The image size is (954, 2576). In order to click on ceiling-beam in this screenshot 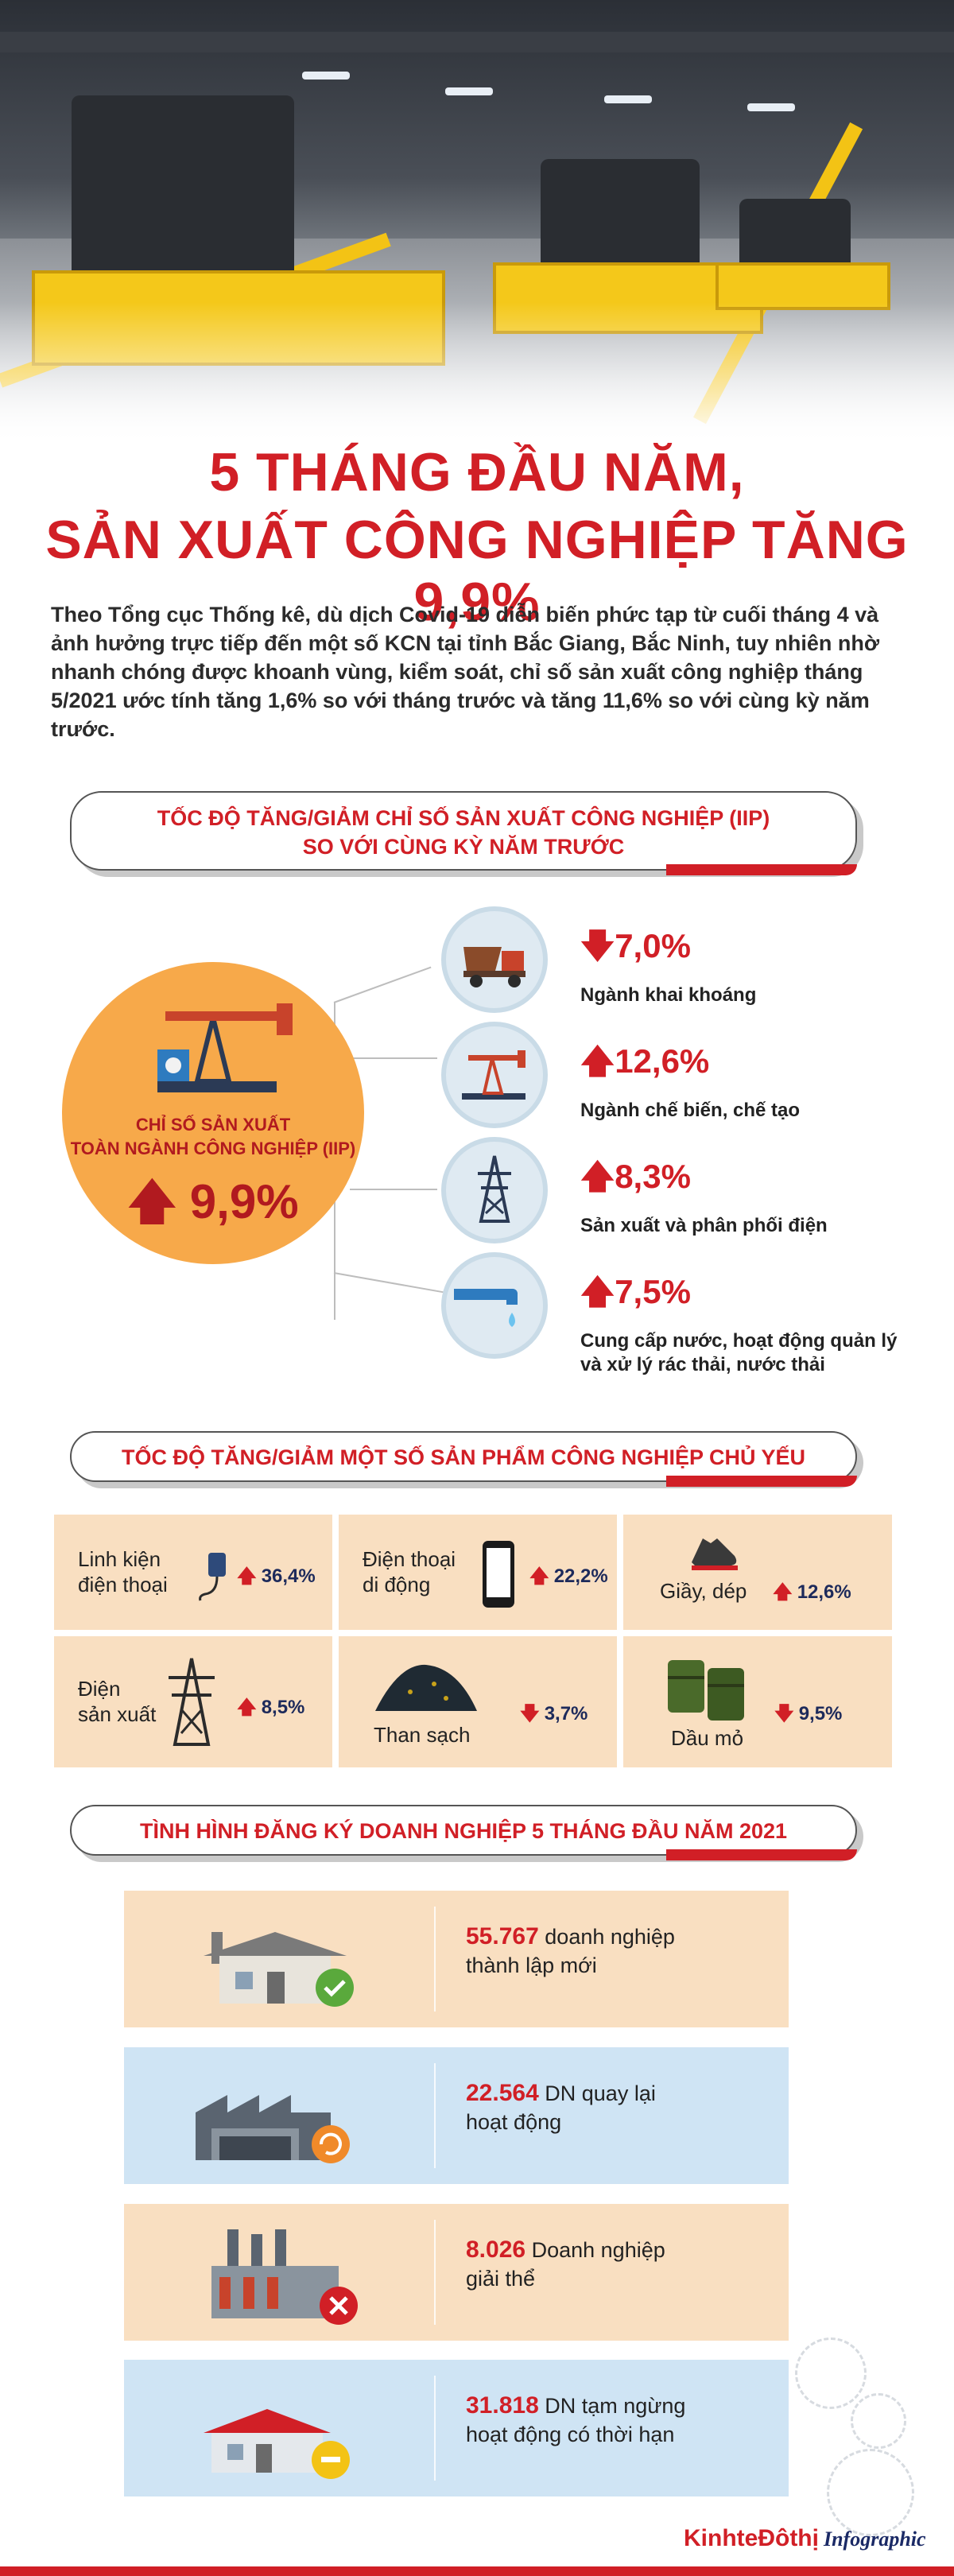, I will do `click(477, 42)`.